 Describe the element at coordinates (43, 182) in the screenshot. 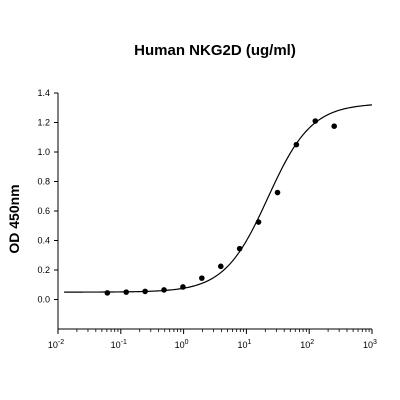

I see `y-tick-label: 0.8` at that location.